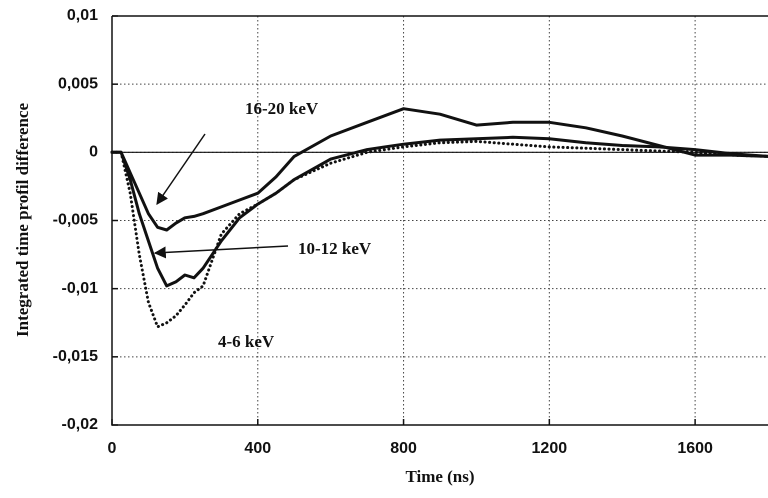 Image resolution: width=768 pixels, height=498 pixels. I want to click on x-tick-label: 400, so click(257, 448).